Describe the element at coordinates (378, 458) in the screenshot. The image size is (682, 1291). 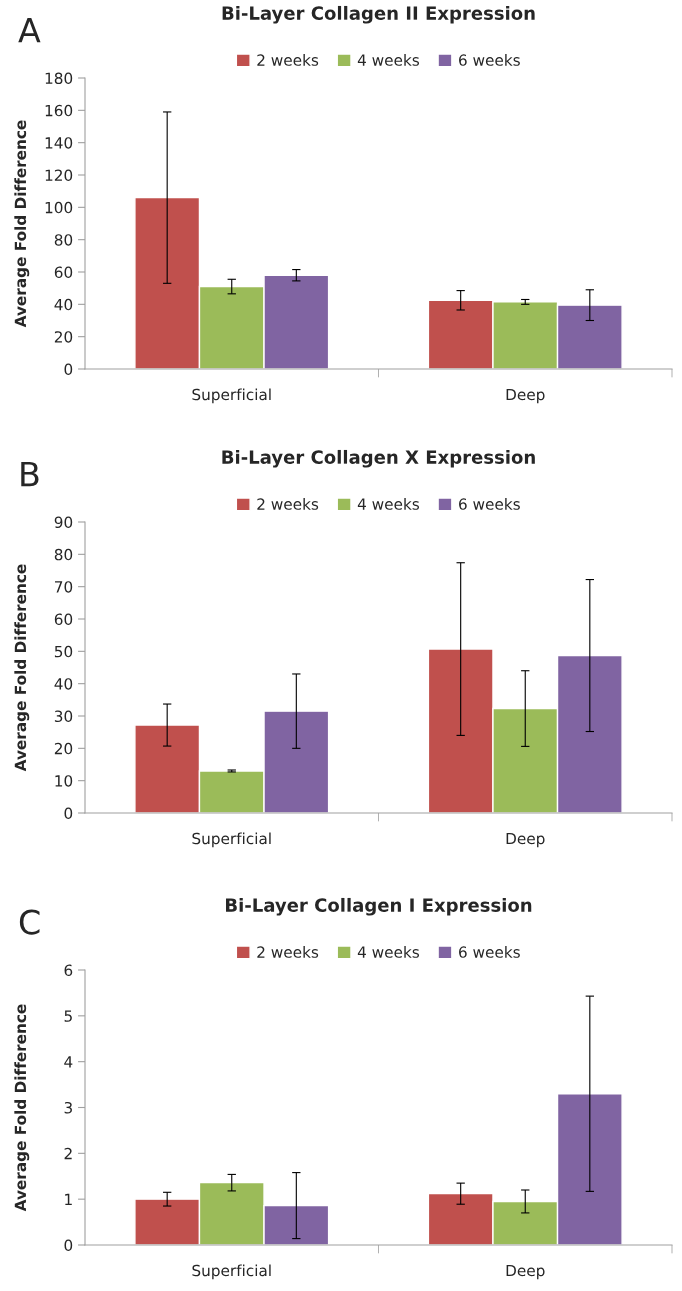
I see `chart-title: Bi-Layer Collagen X Expression` at that location.